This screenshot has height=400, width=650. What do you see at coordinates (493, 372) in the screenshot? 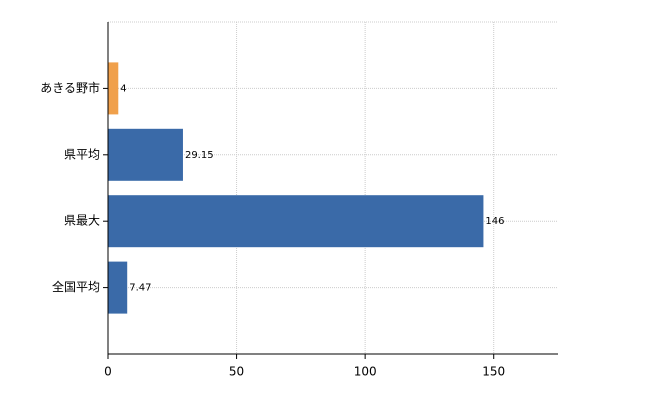
I see `x-tick-label: 150` at bounding box center [493, 372].